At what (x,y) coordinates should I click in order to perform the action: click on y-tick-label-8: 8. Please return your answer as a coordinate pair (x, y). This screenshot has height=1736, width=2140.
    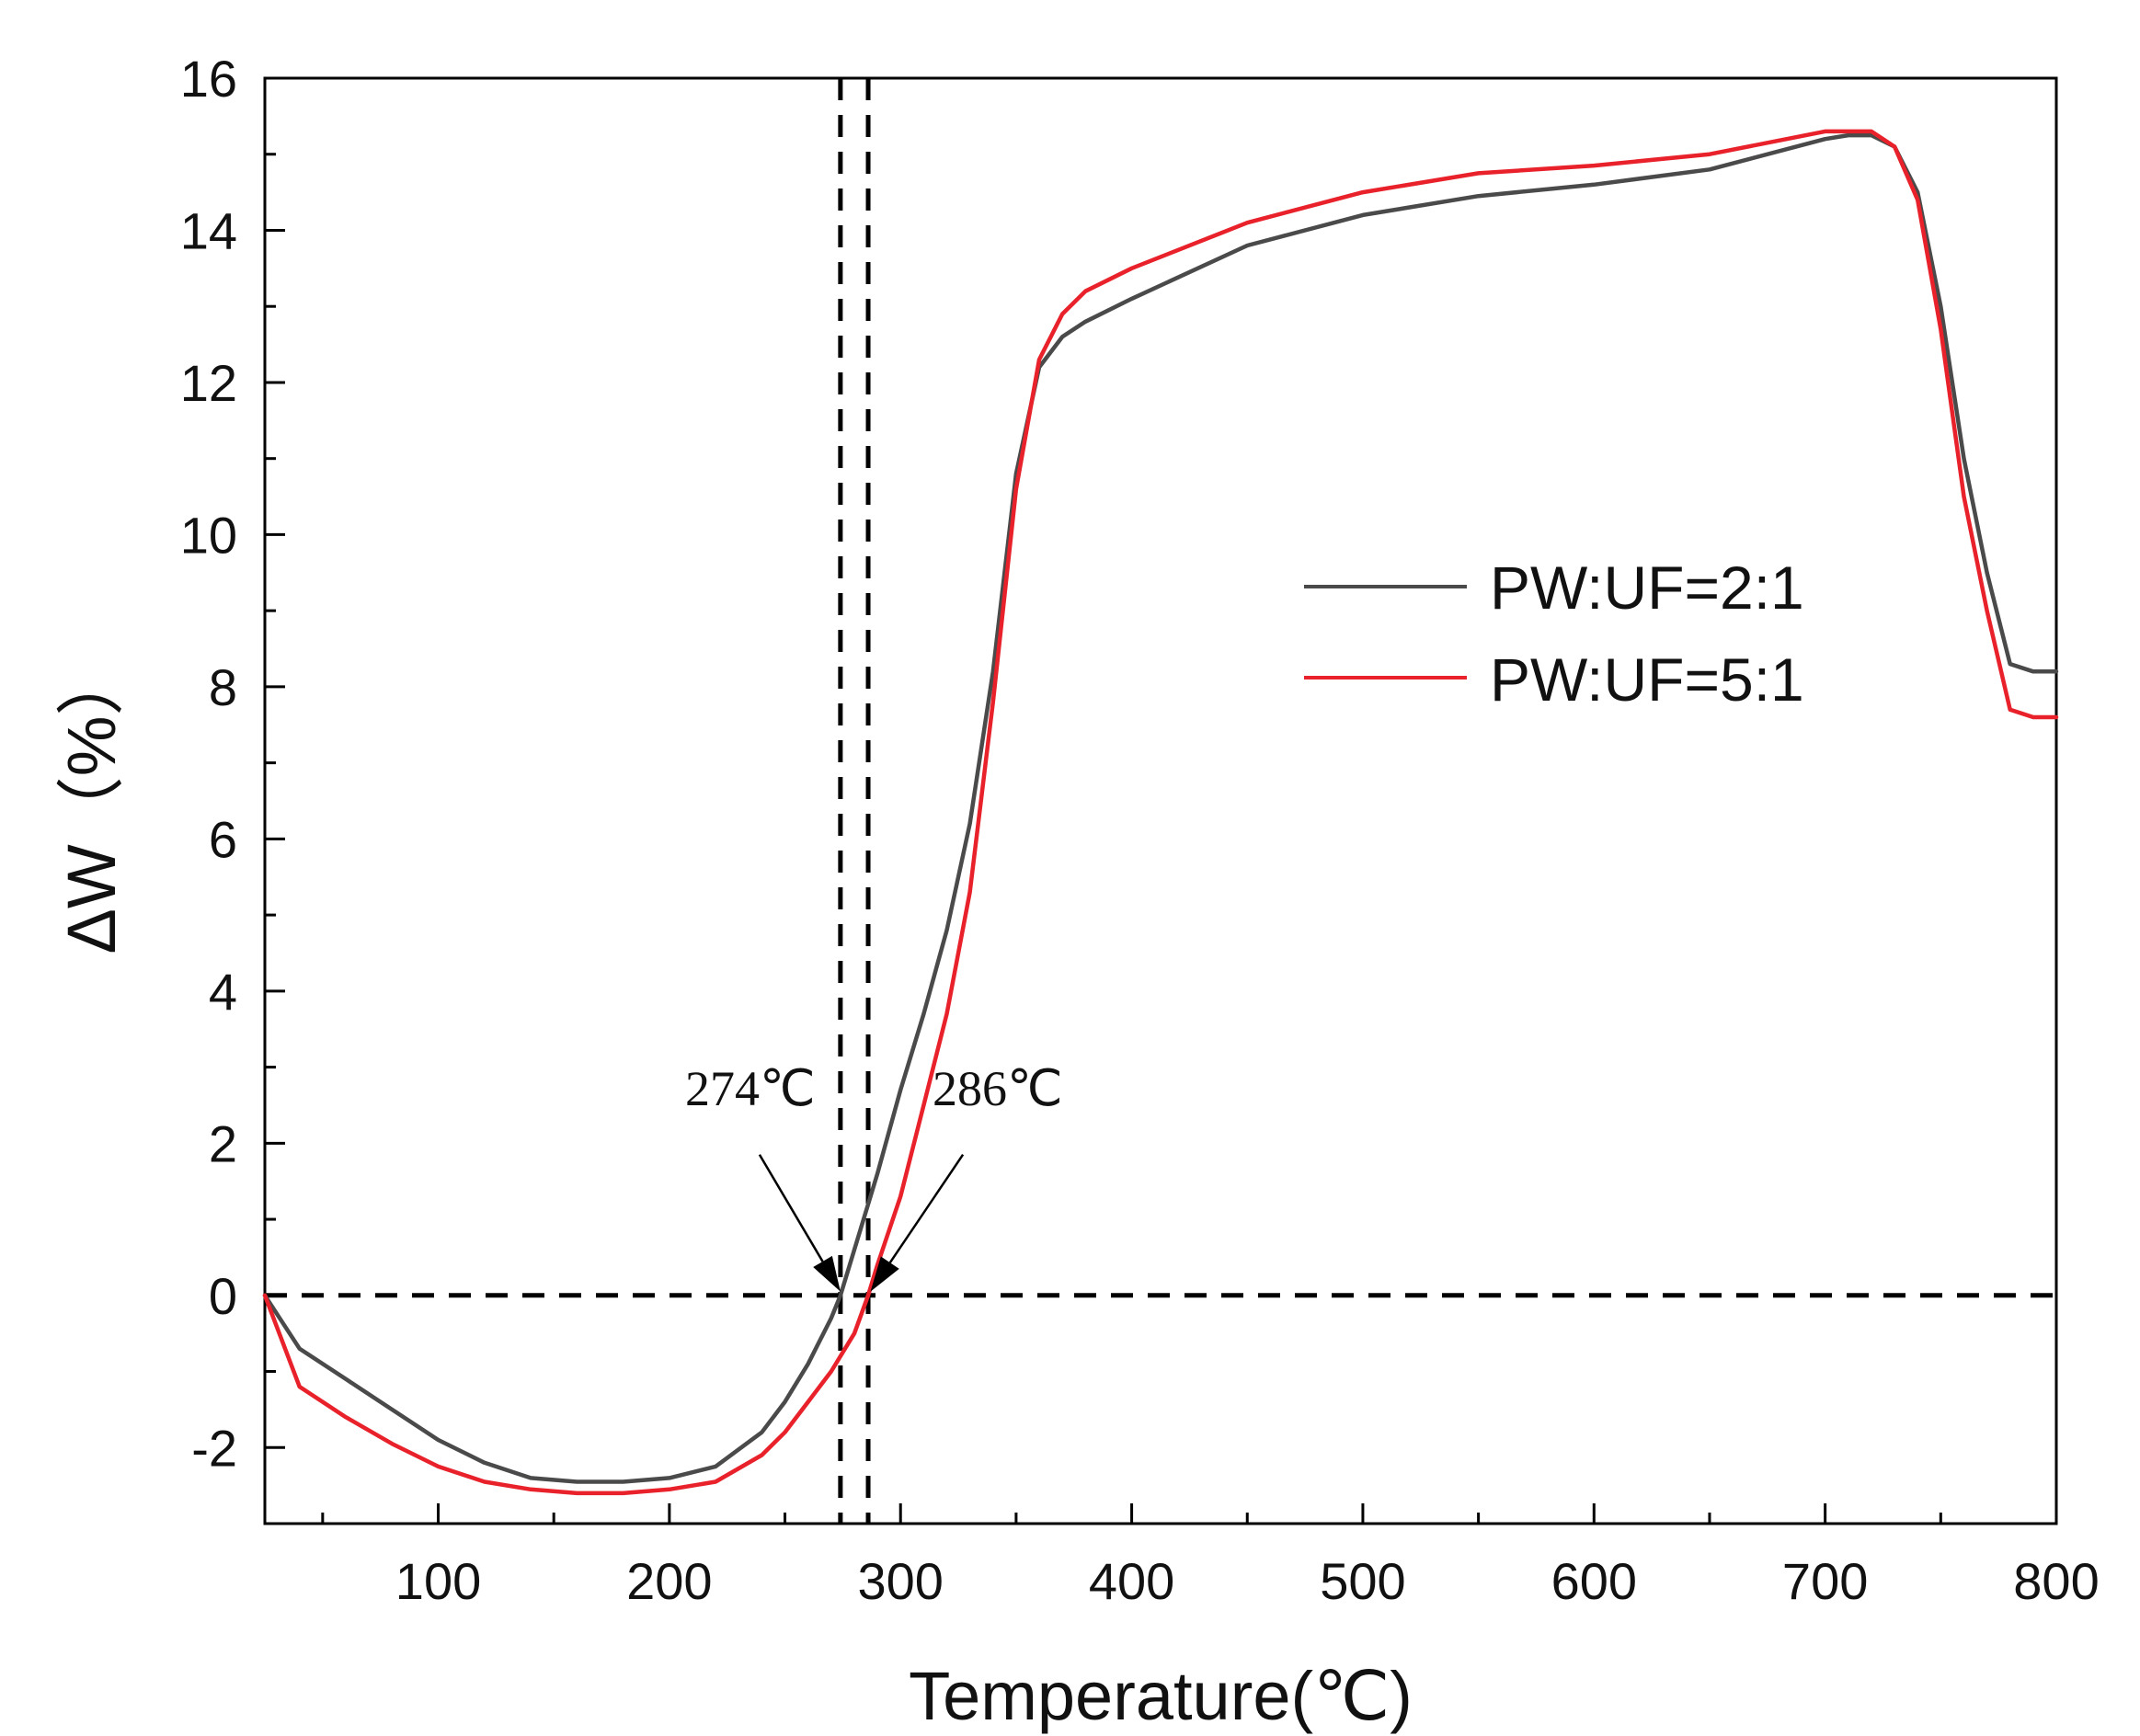
    Looking at the image, I should click on (223, 687).